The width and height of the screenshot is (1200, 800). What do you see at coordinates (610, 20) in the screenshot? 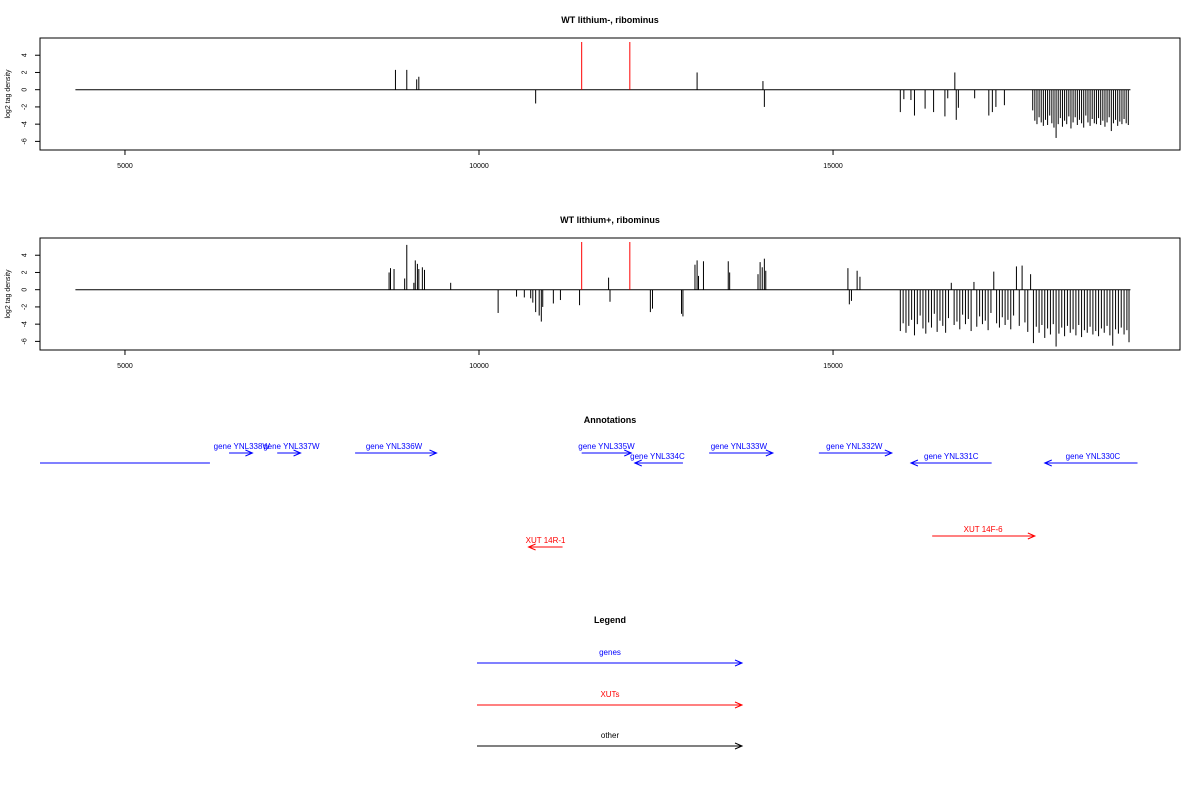
I see `chart-title: WT lithium-, ribominus` at bounding box center [610, 20].